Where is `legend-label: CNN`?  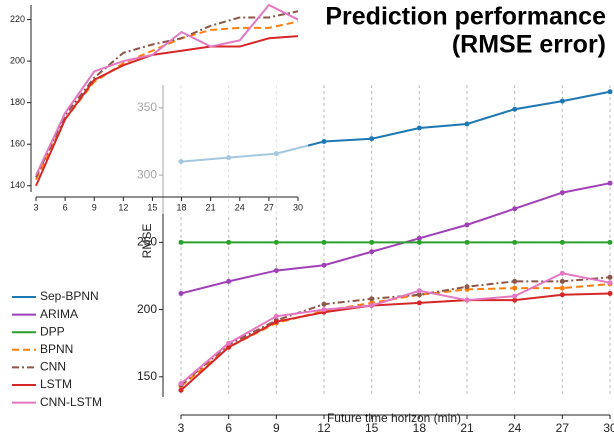 legend-label: CNN is located at coordinates (53, 367).